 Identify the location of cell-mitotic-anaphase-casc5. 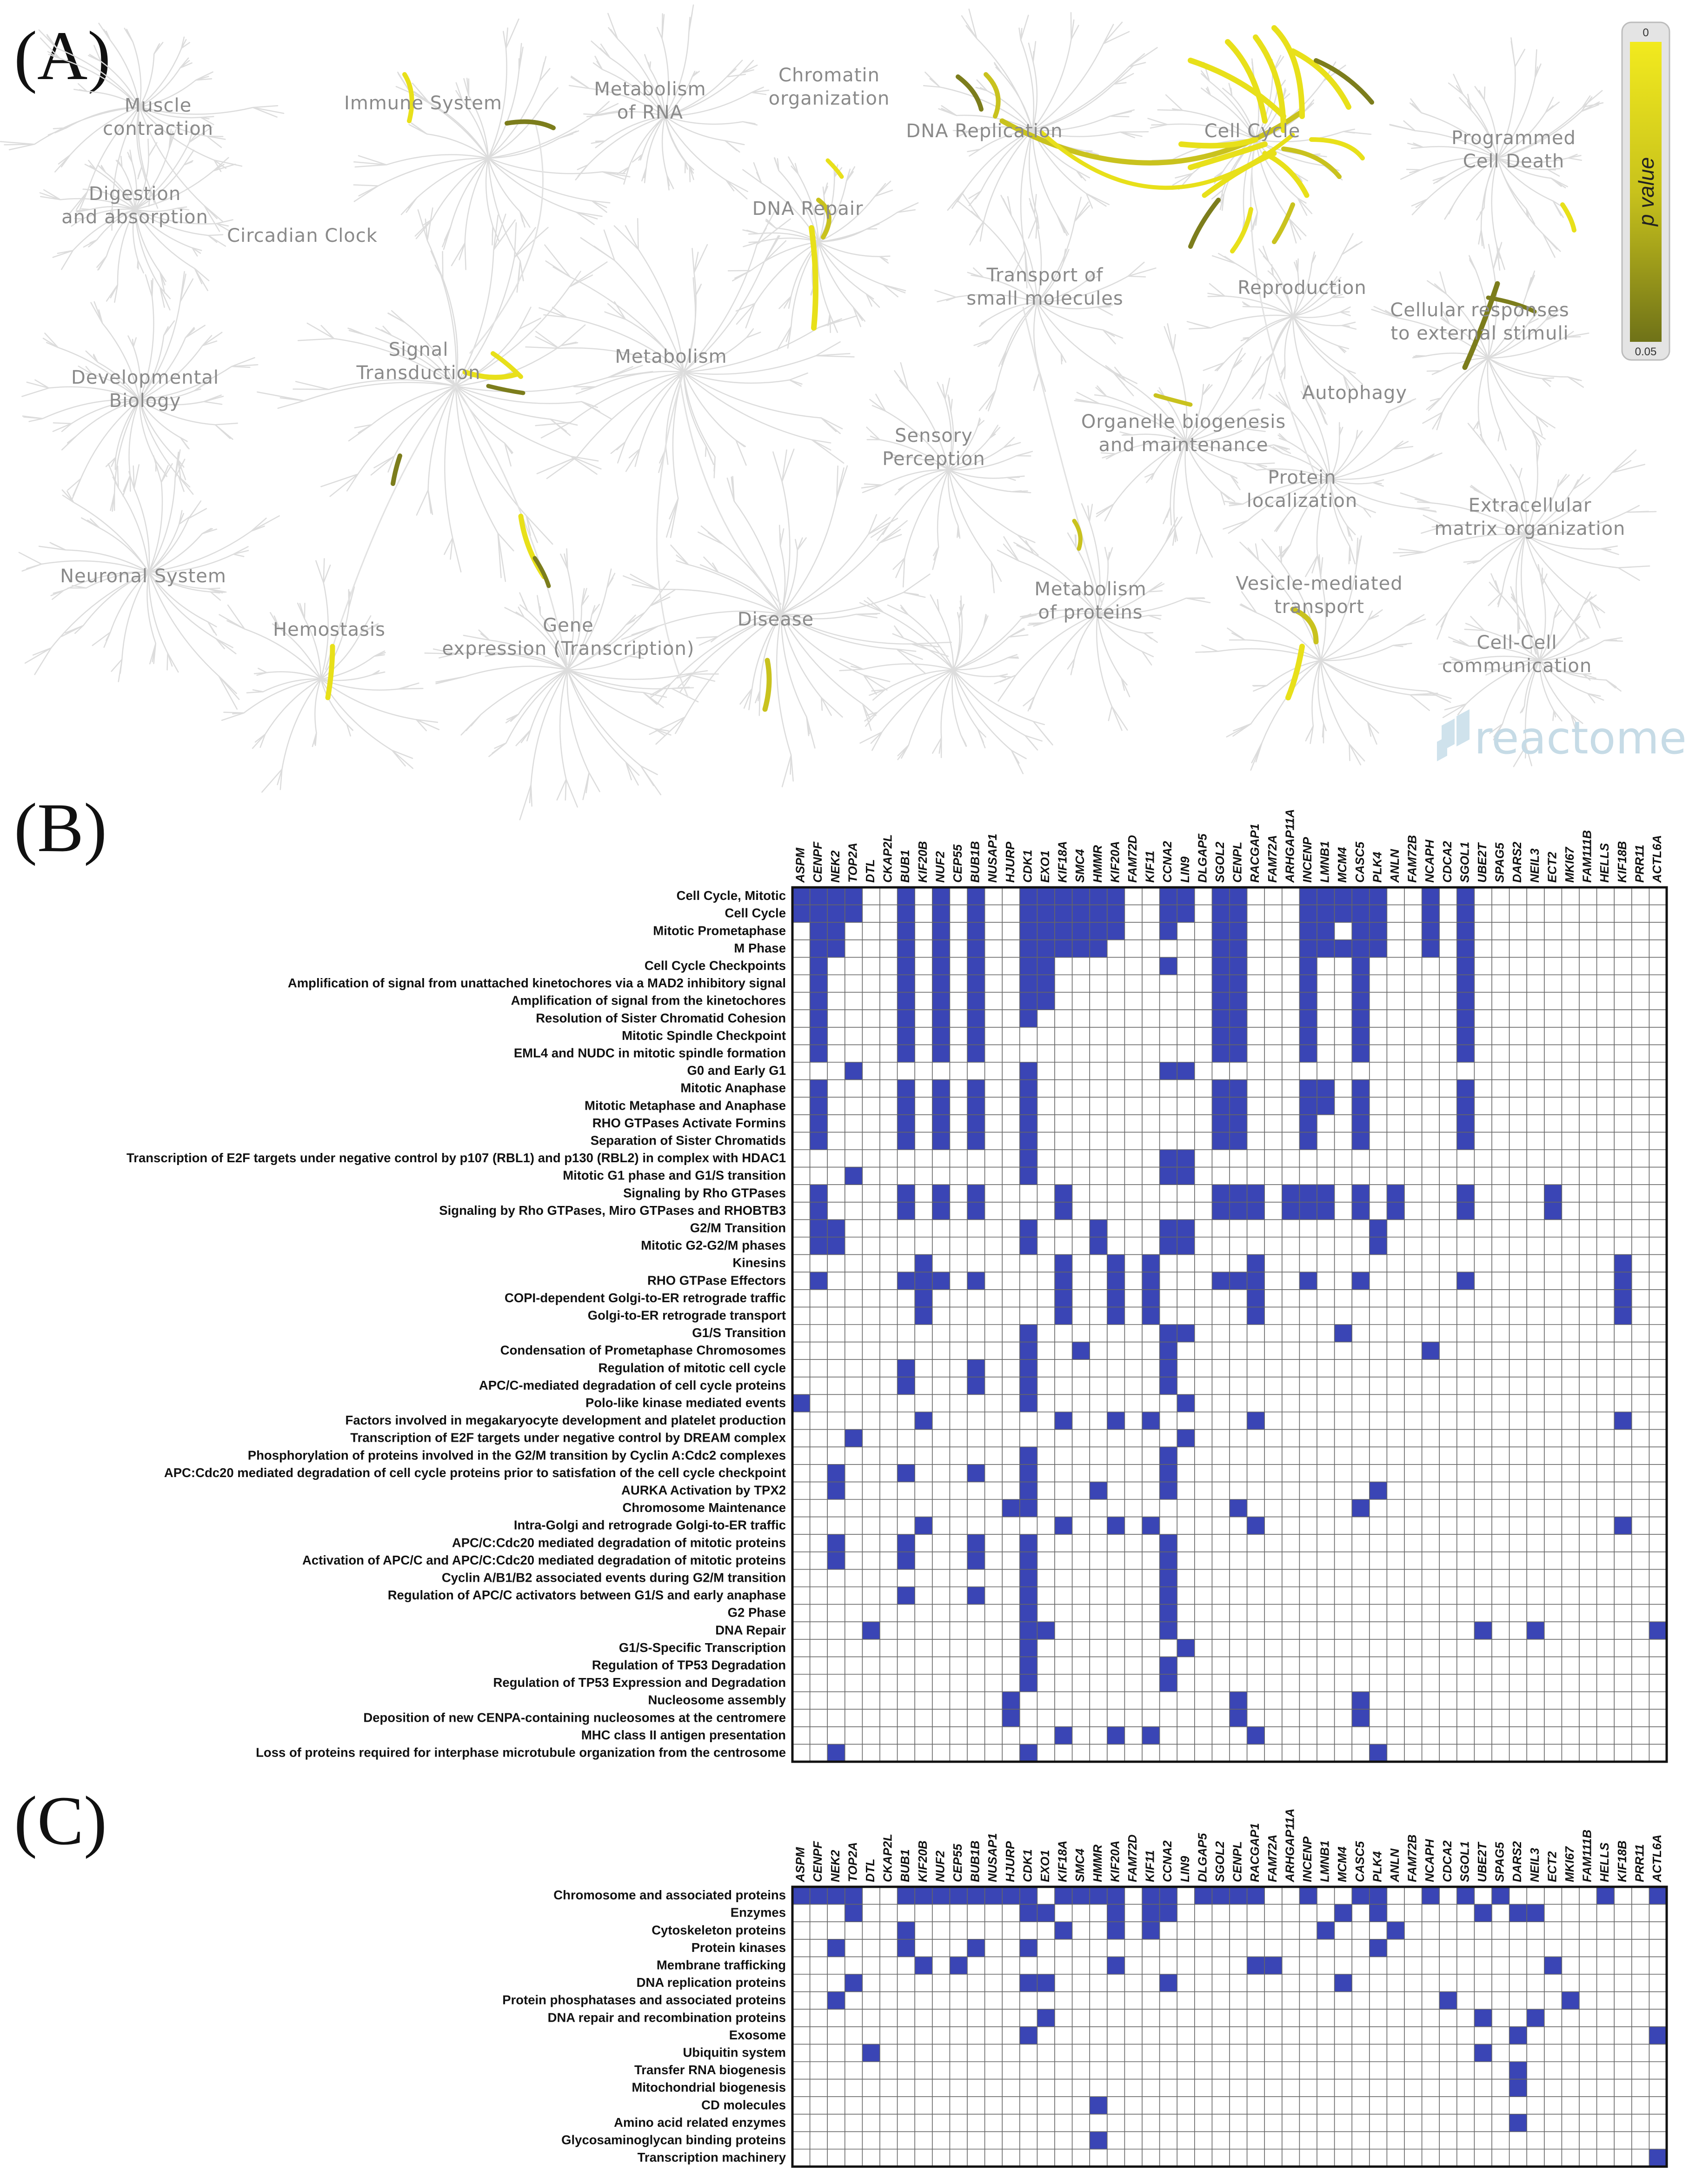
(1361, 1088).